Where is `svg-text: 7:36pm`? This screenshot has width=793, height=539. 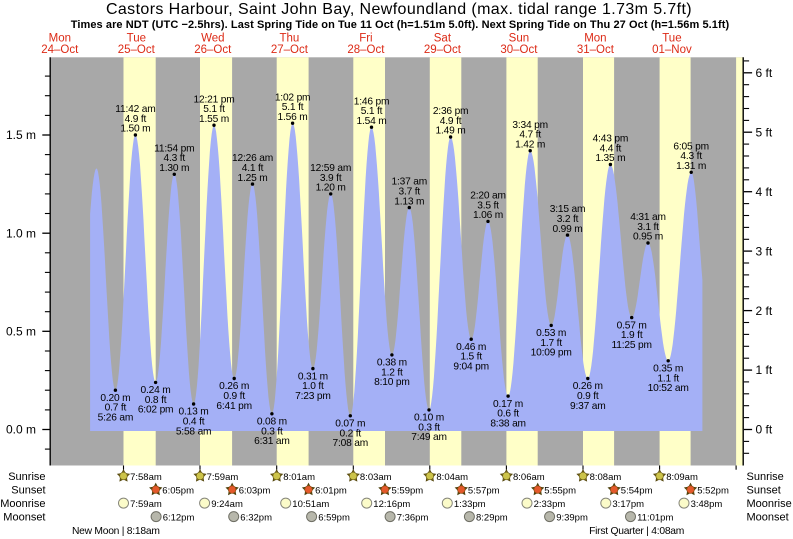
svg-text: 7:36pm is located at coordinates (413, 518).